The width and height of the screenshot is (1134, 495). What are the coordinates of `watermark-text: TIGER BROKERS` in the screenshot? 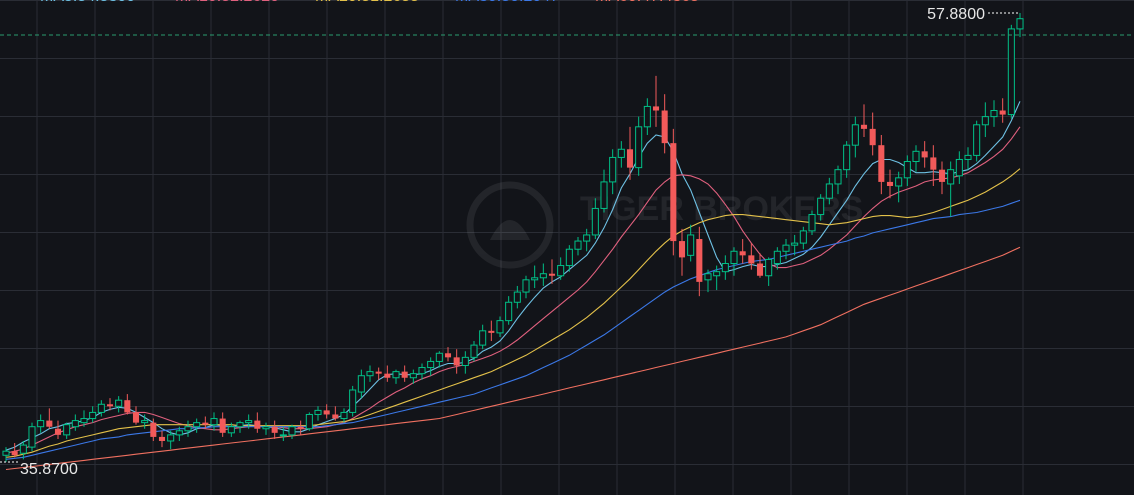 It's located at (721, 209).